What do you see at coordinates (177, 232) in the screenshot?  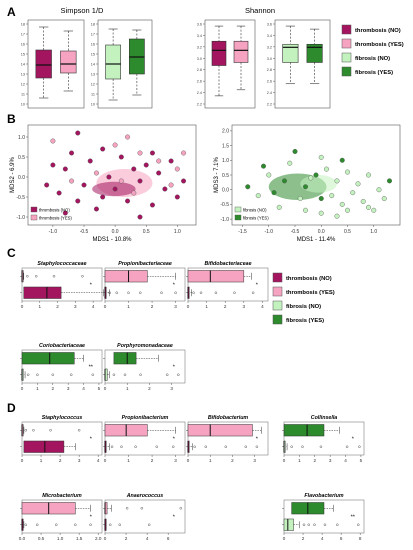 I see `x-tick-label: 1.0` at bounding box center [177, 232].